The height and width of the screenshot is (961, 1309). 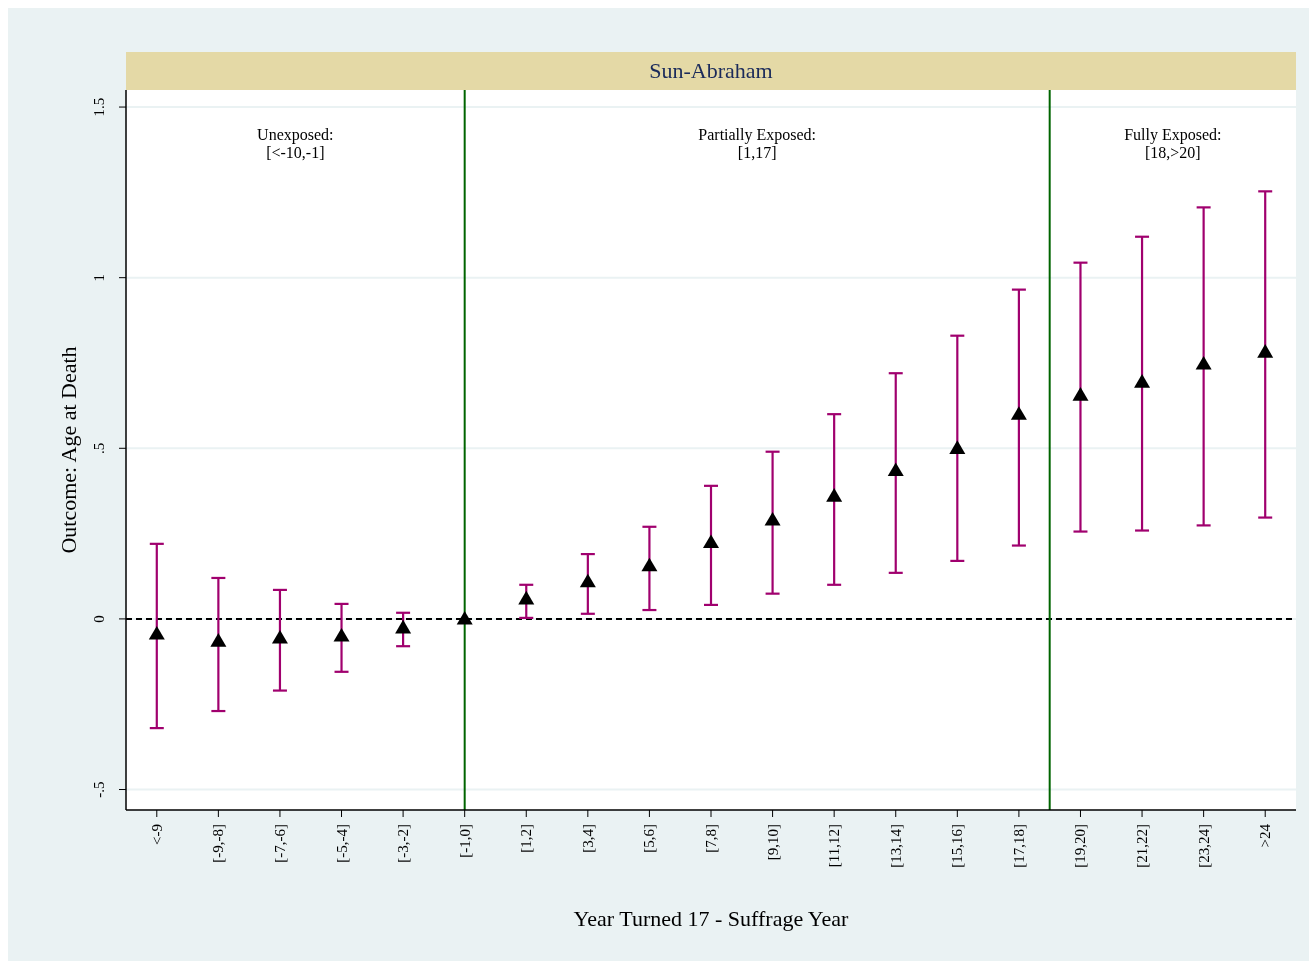 What do you see at coordinates (218, 843) in the screenshot?
I see `x-tick-label: [-9,-8]` at bounding box center [218, 843].